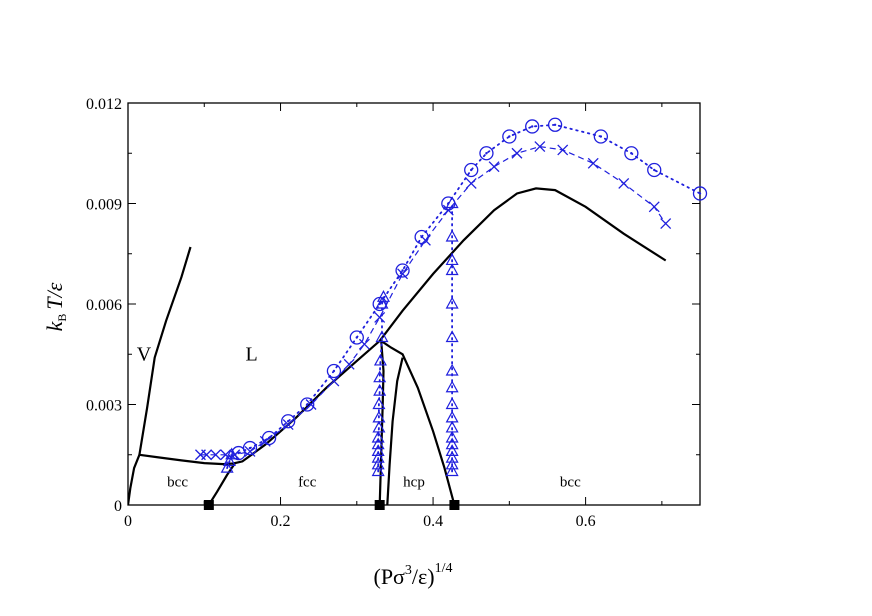 The width and height of the screenshot is (872, 616). I want to click on x-tick-label: 0.2, so click(281, 521).